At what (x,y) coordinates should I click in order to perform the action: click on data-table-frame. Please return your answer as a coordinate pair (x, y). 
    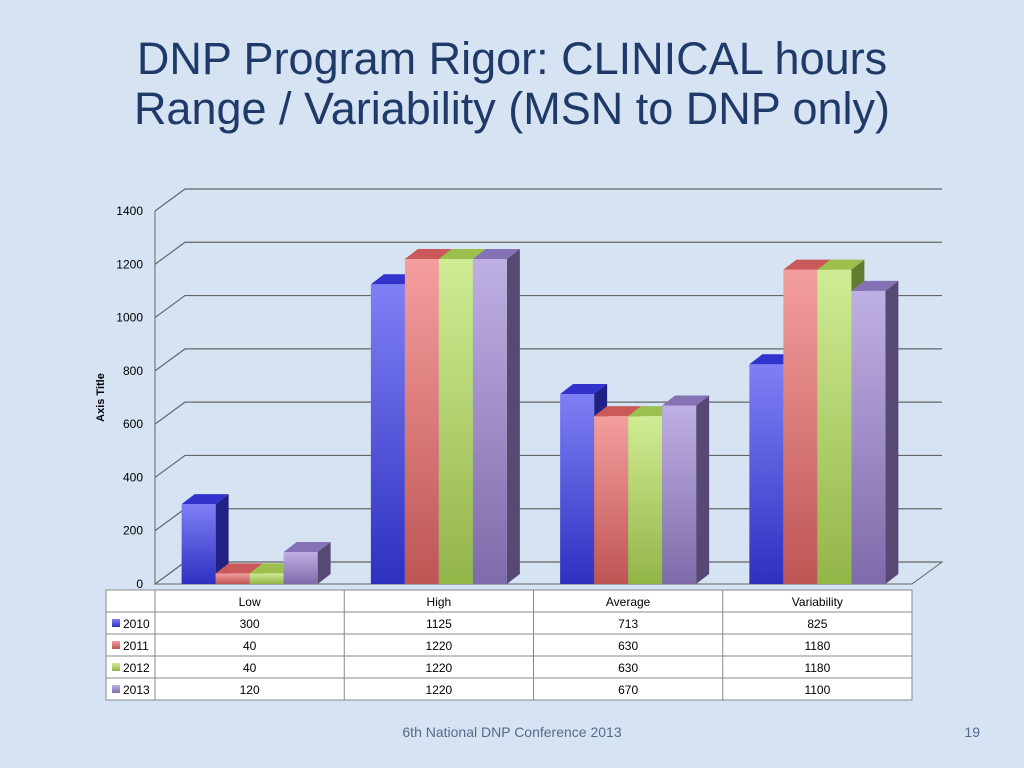
    Looking at the image, I should click on (509, 645).